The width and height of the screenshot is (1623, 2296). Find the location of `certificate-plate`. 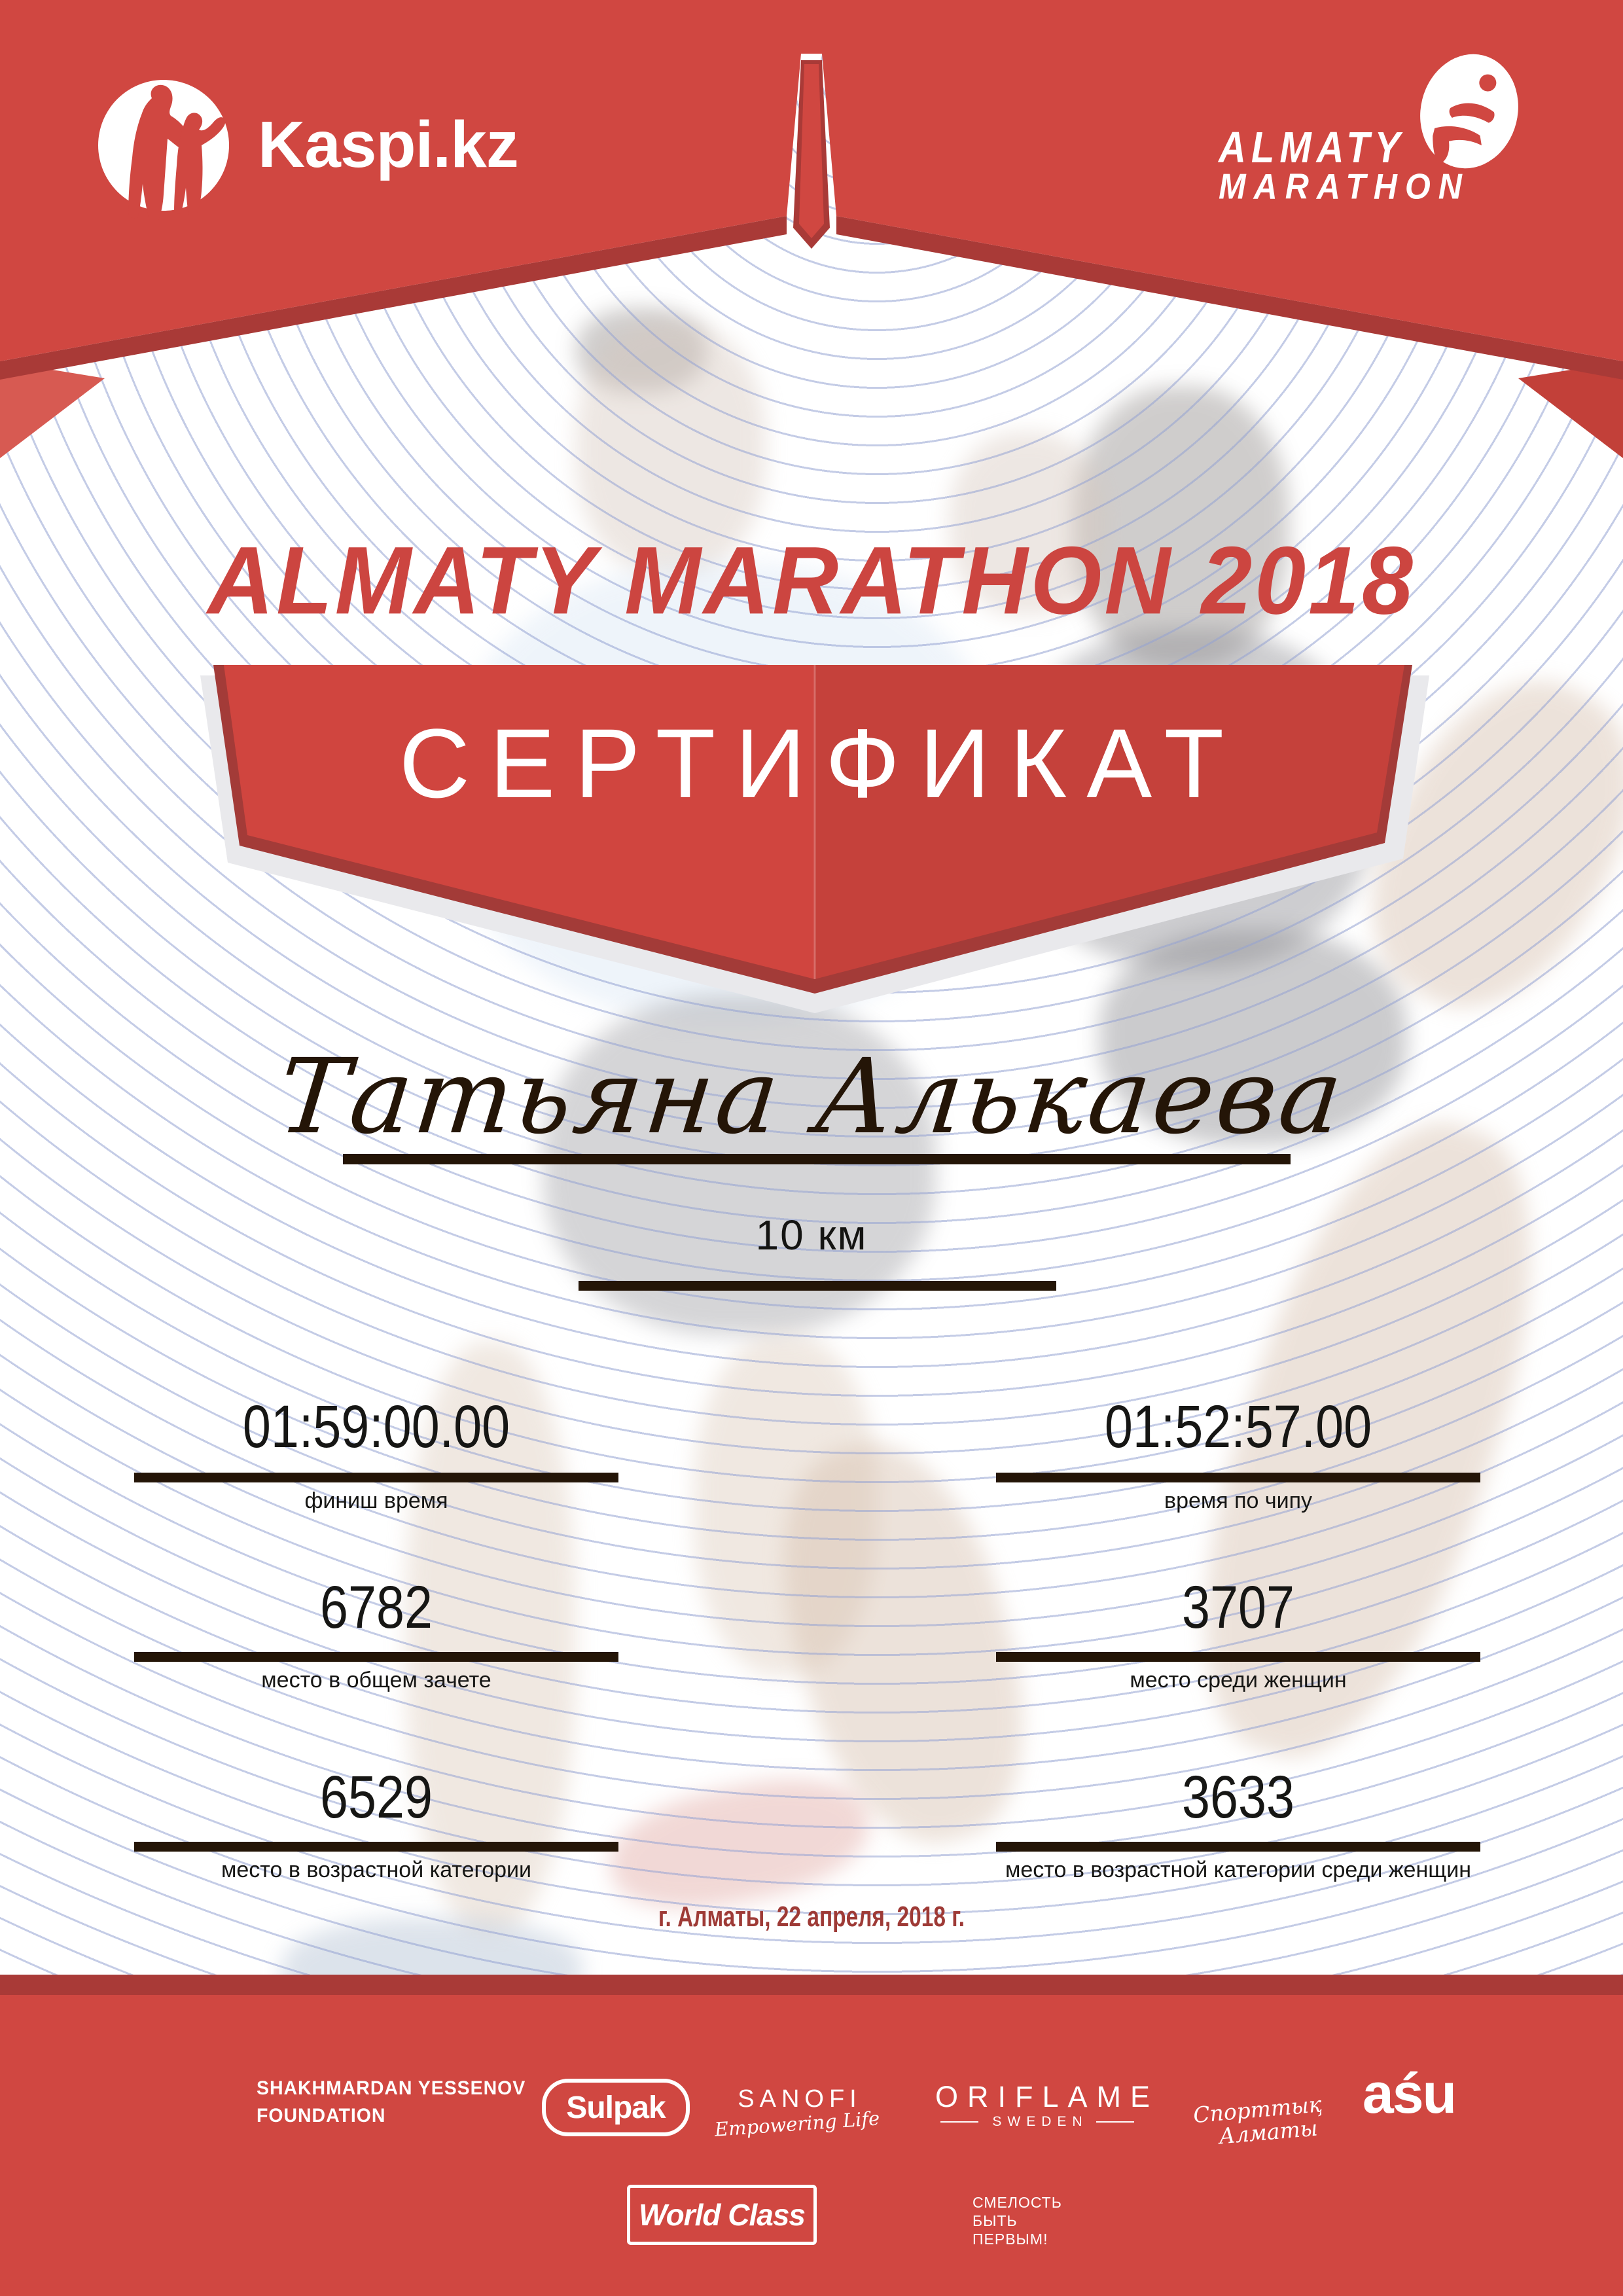

certificate-plate is located at coordinates (815, 839).